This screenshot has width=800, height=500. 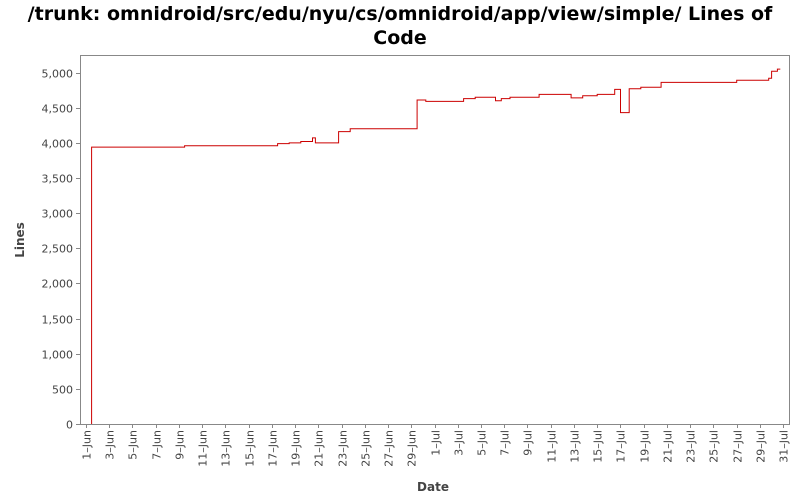 I want to click on x-tick-label: 25–Jul, so click(x=714, y=446).